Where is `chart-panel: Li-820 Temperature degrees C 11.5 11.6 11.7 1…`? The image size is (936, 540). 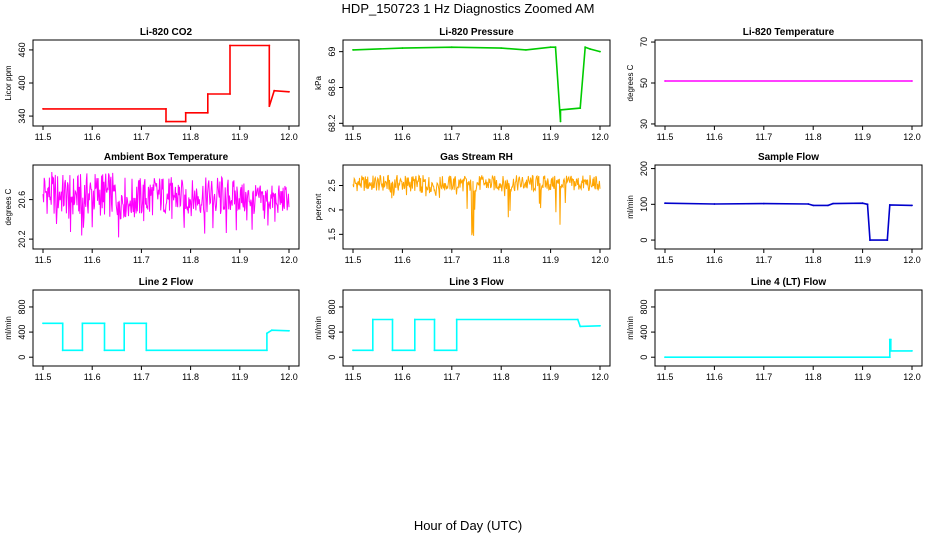 chart-panel: Li-820 Temperature degrees C 11.5 11.6 11.7 1… is located at coordinates (774, 84).